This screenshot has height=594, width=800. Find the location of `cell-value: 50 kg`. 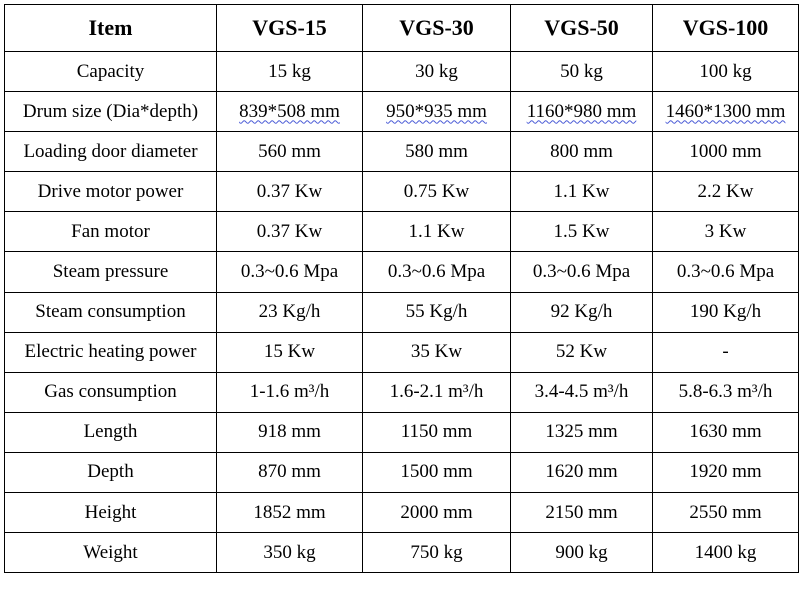

cell-value: 50 kg is located at coordinates (581, 71).